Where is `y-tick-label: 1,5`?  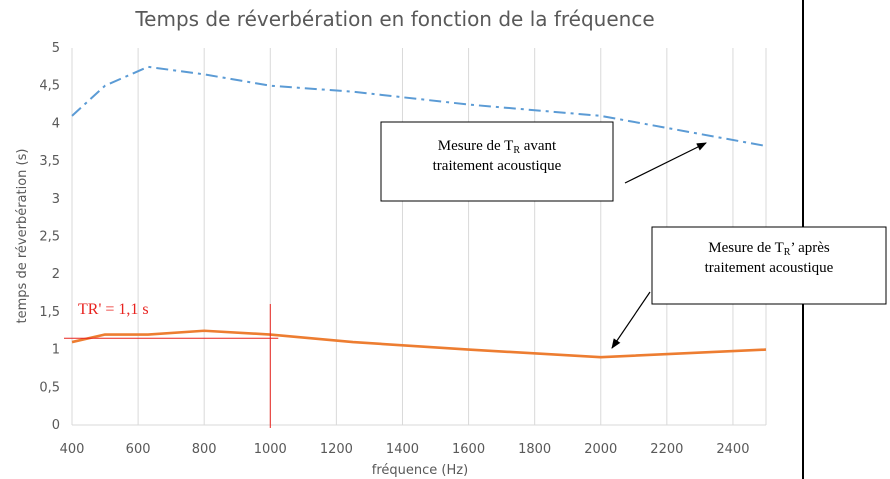 y-tick-label: 1,5 is located at coordinates (49, 312).